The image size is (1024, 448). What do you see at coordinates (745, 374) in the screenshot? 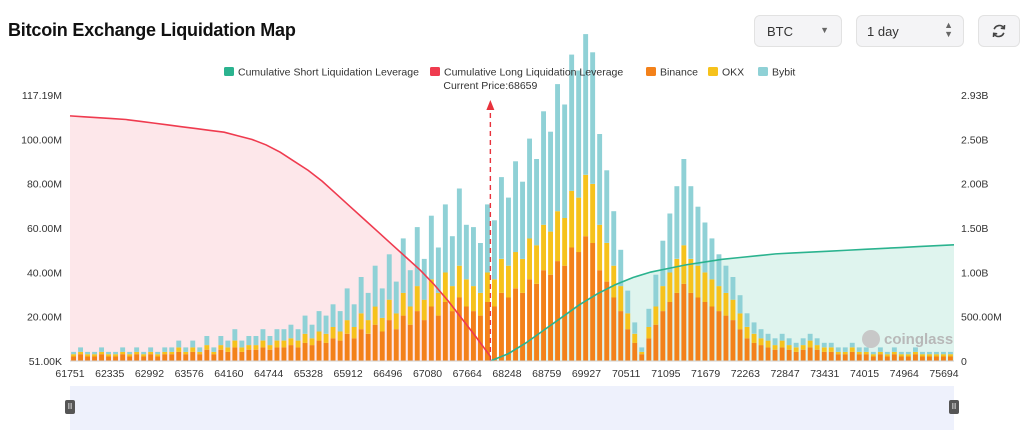
I see `x-tick-label: 72263` at bounding box center [745, 374].